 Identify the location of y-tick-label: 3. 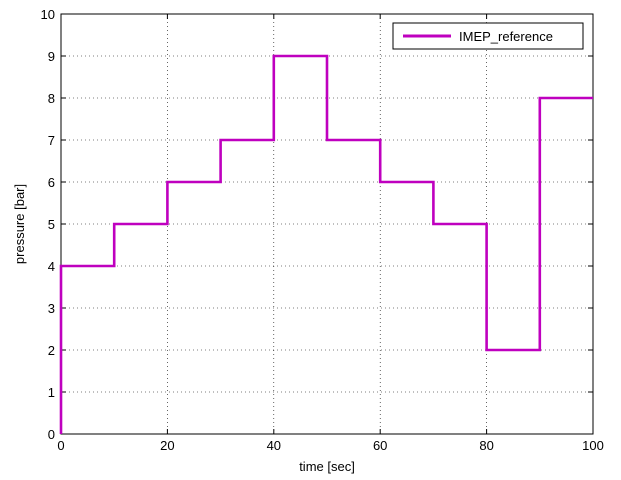
(51, 308).